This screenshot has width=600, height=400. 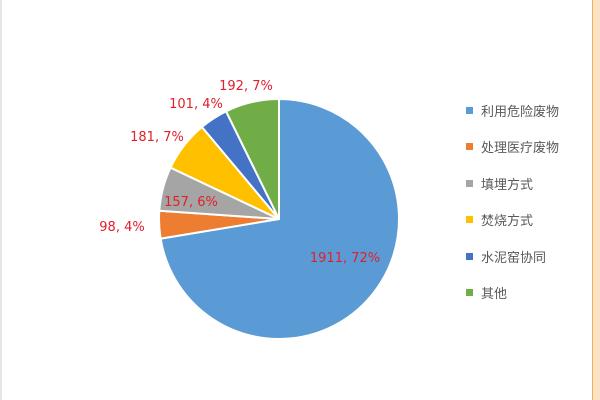 What do you see at coordinates (196, 104) in the screenshot?
I see `data-label: 101, 4%` at bounding box center [196, 104].